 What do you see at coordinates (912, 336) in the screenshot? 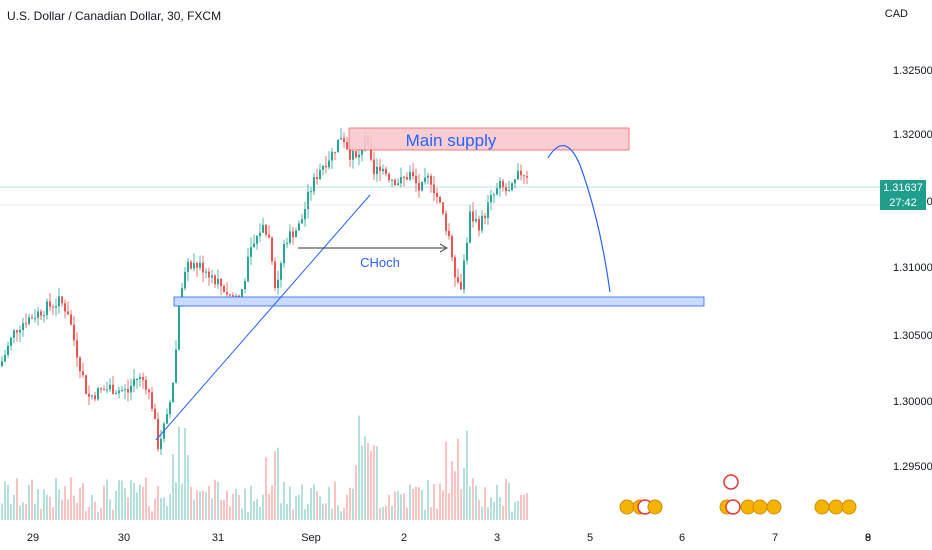
I see `y-tick-label: 1.30500` at bounding box center [912, 336].